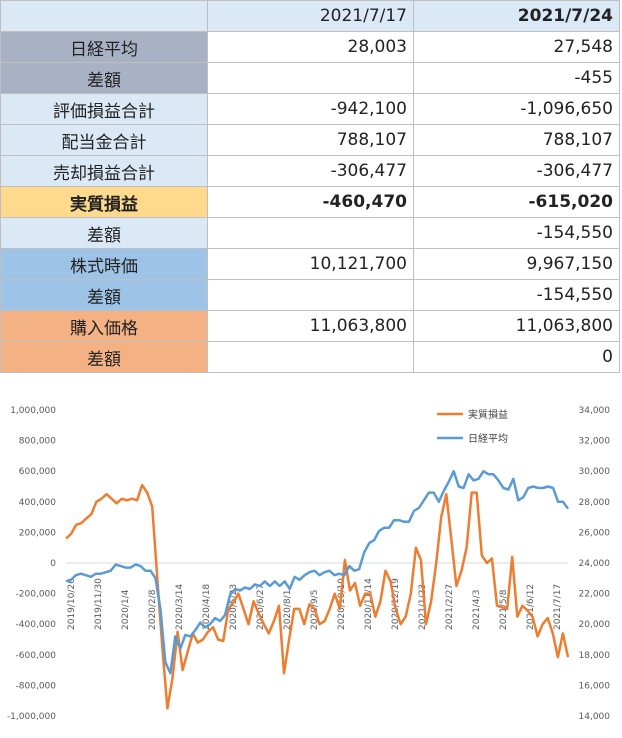  Describe the element at coordinates (516, 357) in the screenshot. I see `purchase-diff-2: 0` at that location.